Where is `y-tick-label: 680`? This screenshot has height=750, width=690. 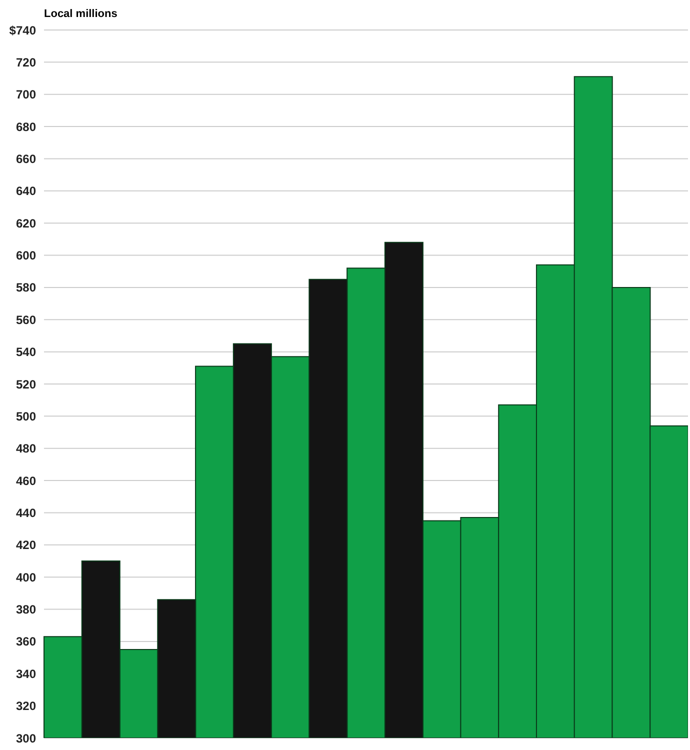 y-tick-label: 680 is located at coordinates (26, 127).